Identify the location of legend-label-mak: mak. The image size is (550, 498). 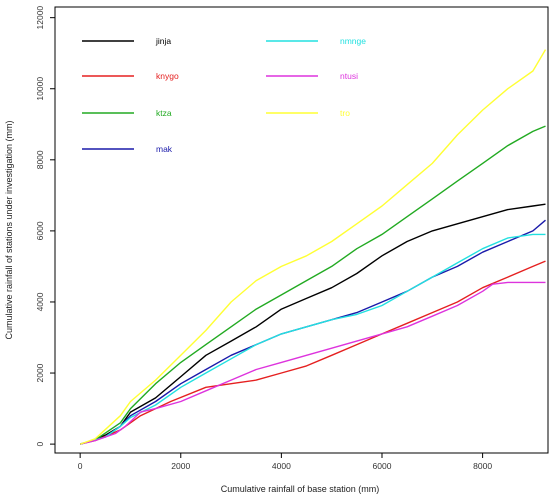
(164, 149).